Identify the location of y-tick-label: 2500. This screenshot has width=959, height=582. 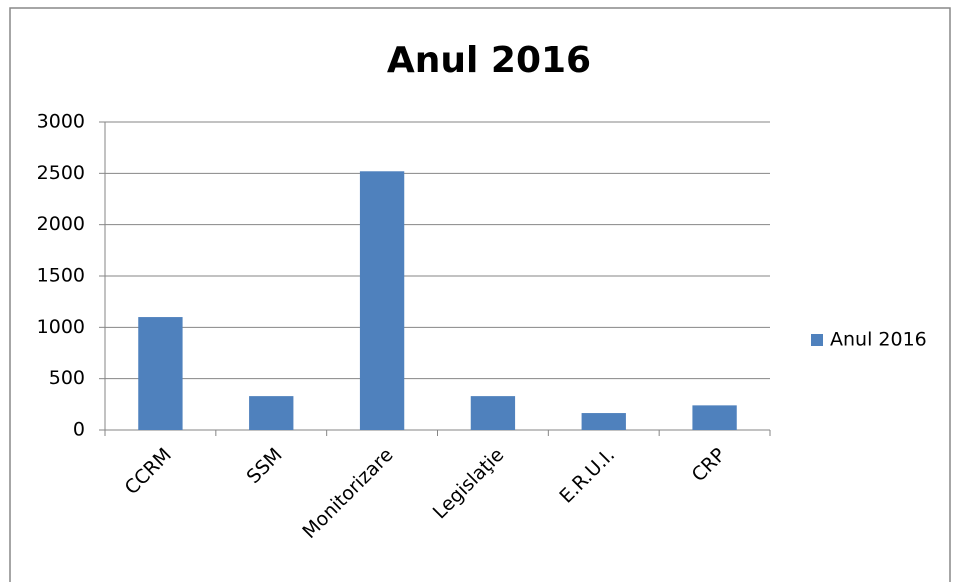
(61, 173).